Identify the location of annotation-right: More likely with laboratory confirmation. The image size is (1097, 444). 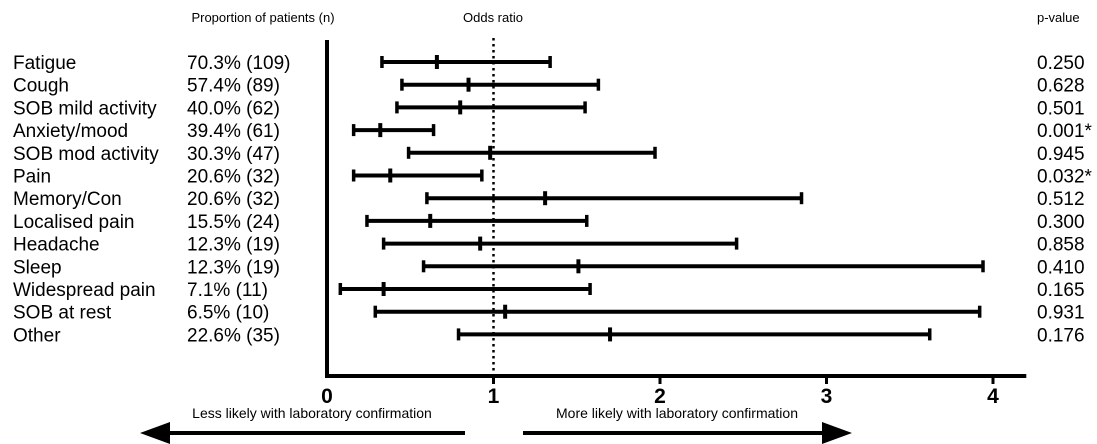
(687, 424).